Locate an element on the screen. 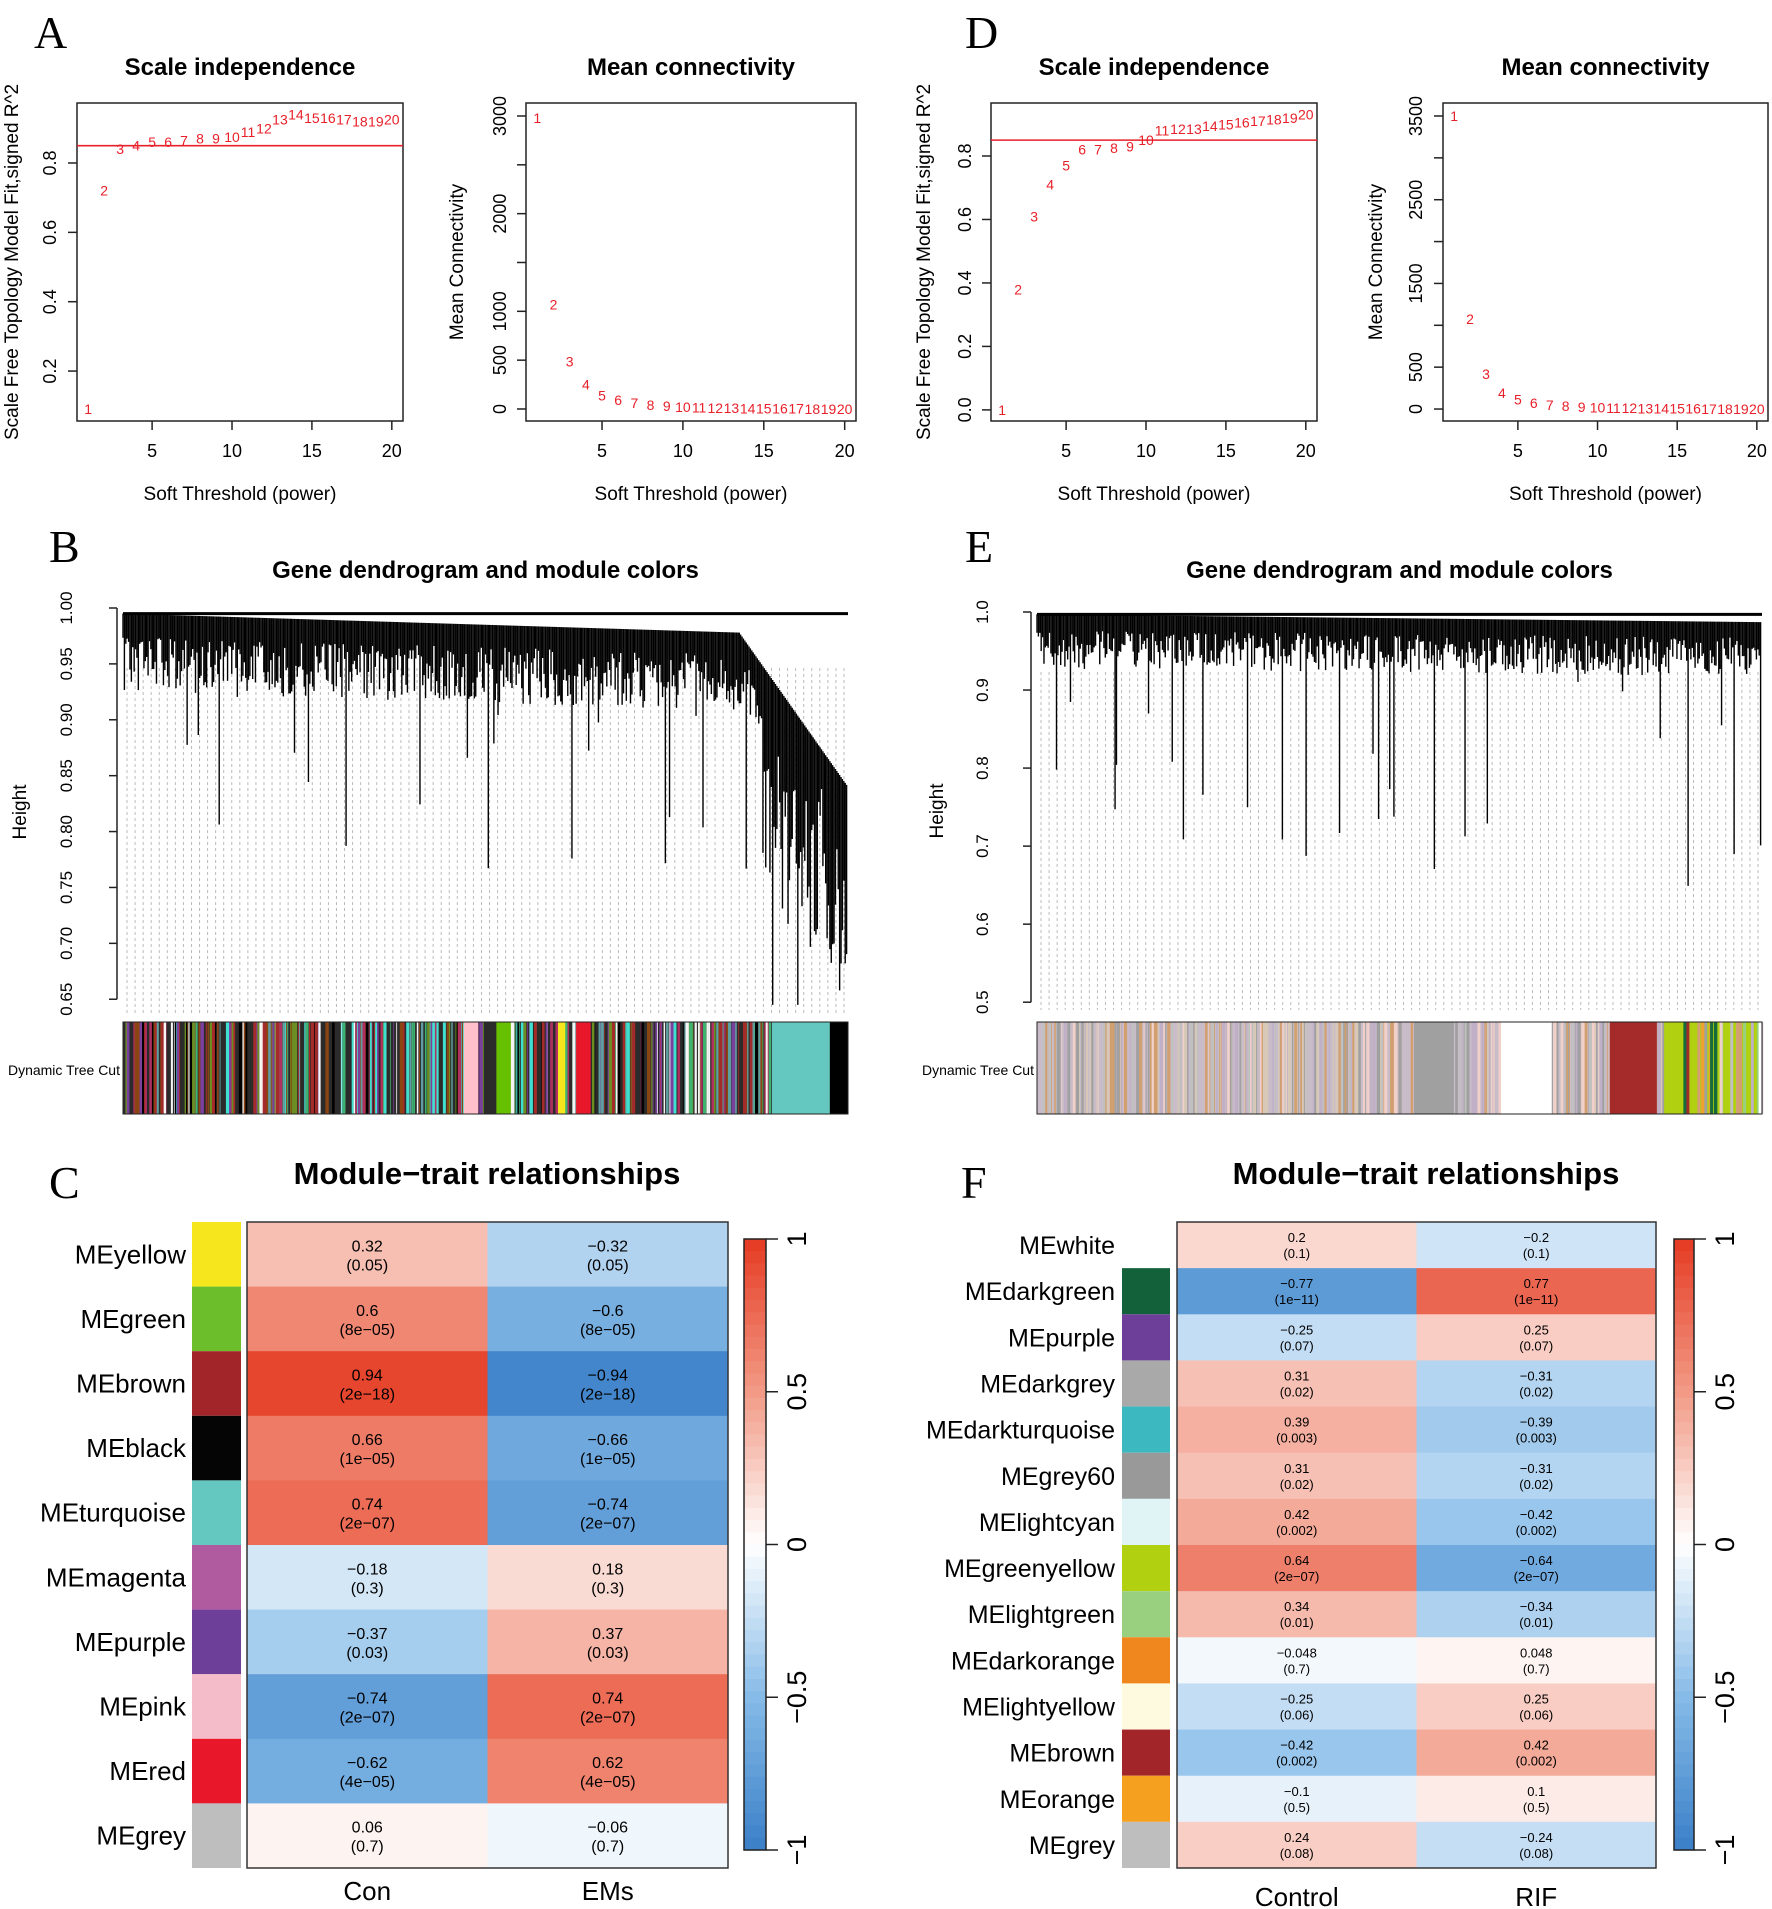 The width and height of the screenshot is (1772, 1909). correlation-value: 0.2 is located at coordinates (1297, 1237).